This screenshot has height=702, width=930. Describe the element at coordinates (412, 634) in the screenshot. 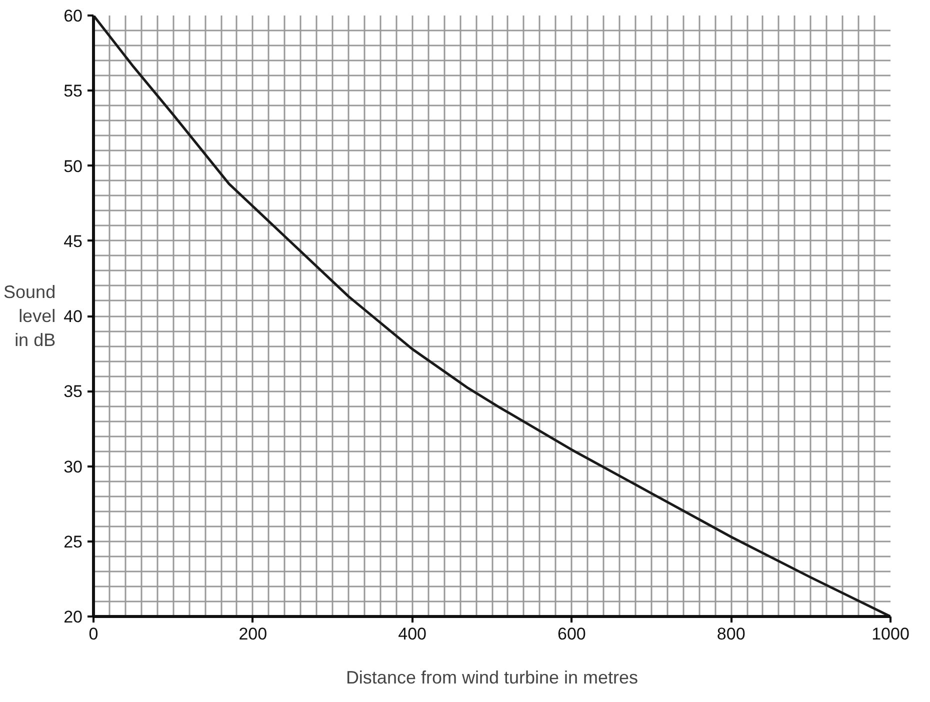

I see `x-tick-label: 400` at that location.